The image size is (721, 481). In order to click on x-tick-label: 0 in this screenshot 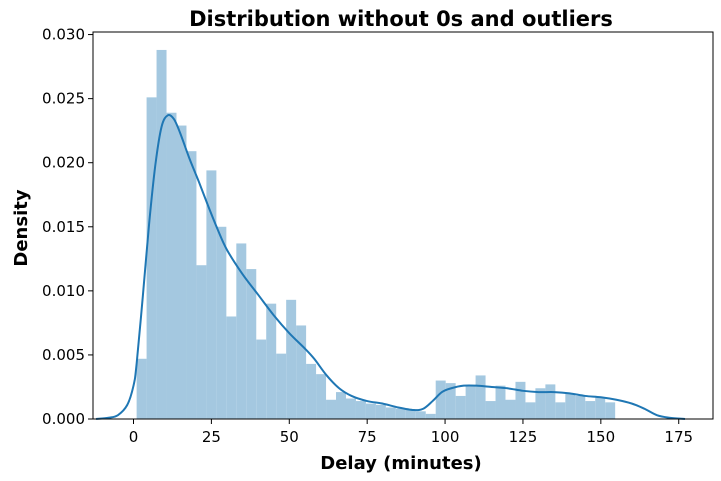, I will do `click(134, 437)`.